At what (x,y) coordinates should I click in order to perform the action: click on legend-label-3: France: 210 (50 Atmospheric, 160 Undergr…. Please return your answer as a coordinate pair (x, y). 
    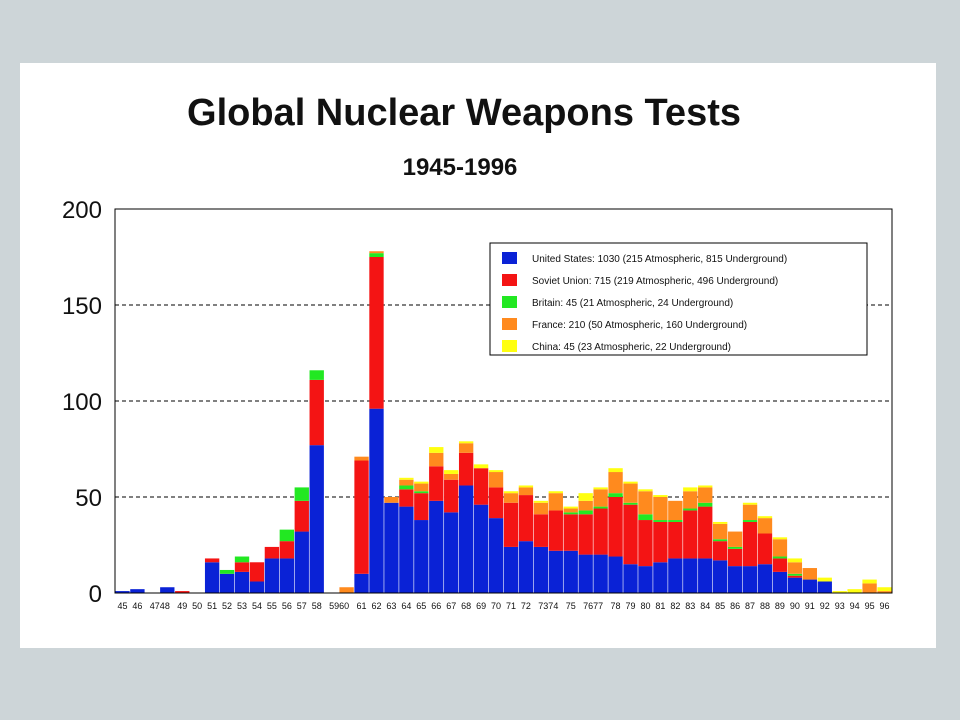
    Looking at the image, I should click on (639, 325).